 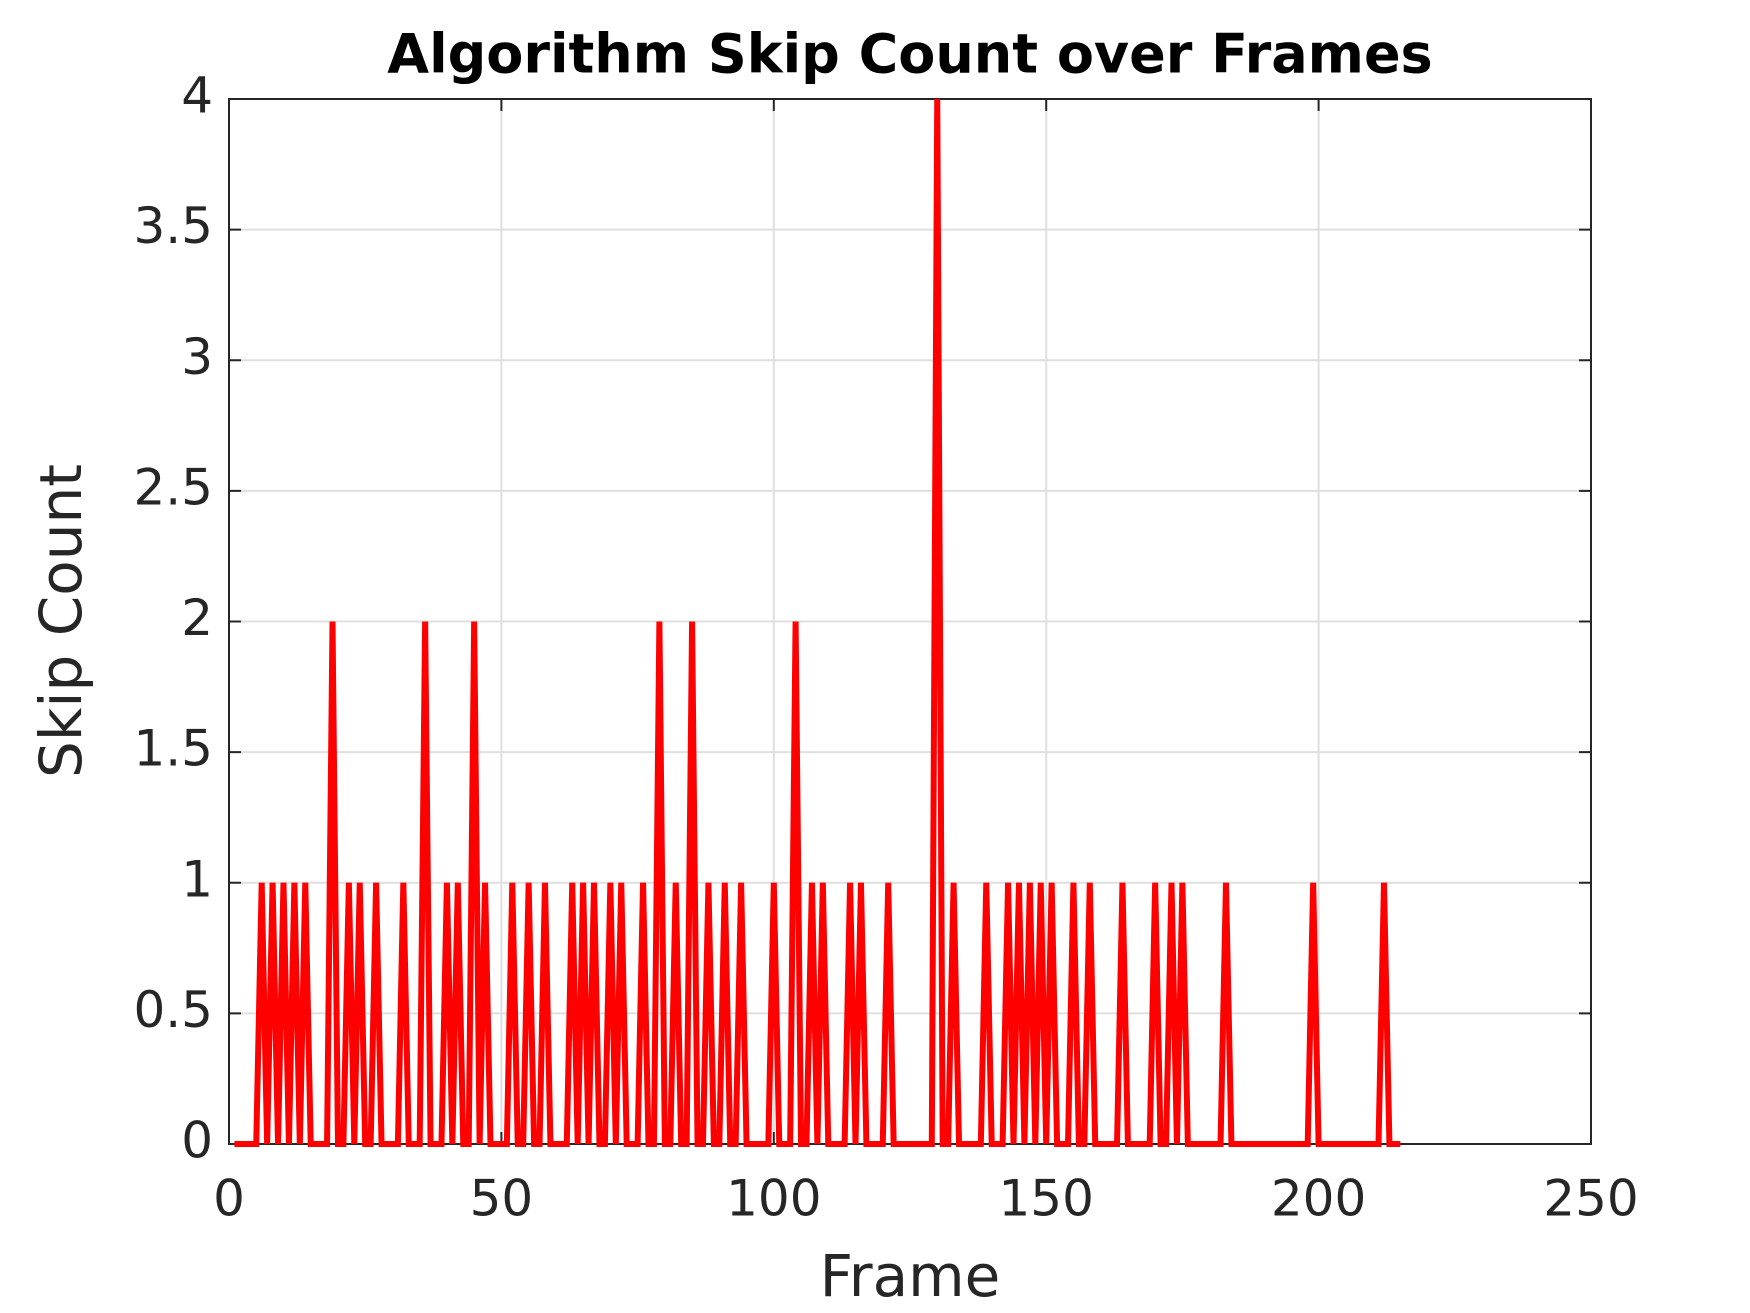 What do you see at coordinates (197, 1141) in the screenshot?
I see `y-tick-label: 0` at bounding box center [197, 1141].